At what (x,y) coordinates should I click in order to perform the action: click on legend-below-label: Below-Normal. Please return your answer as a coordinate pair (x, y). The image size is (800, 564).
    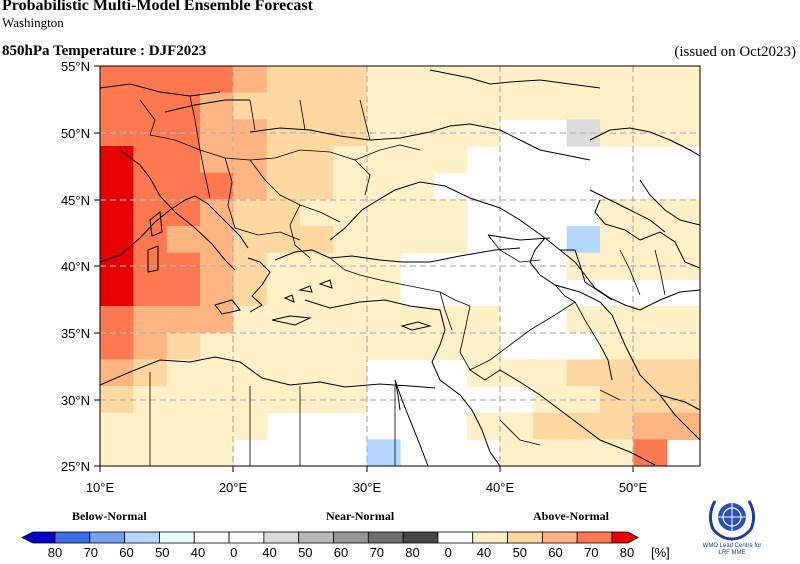
    Looking at the image, I should click on (109, 516).